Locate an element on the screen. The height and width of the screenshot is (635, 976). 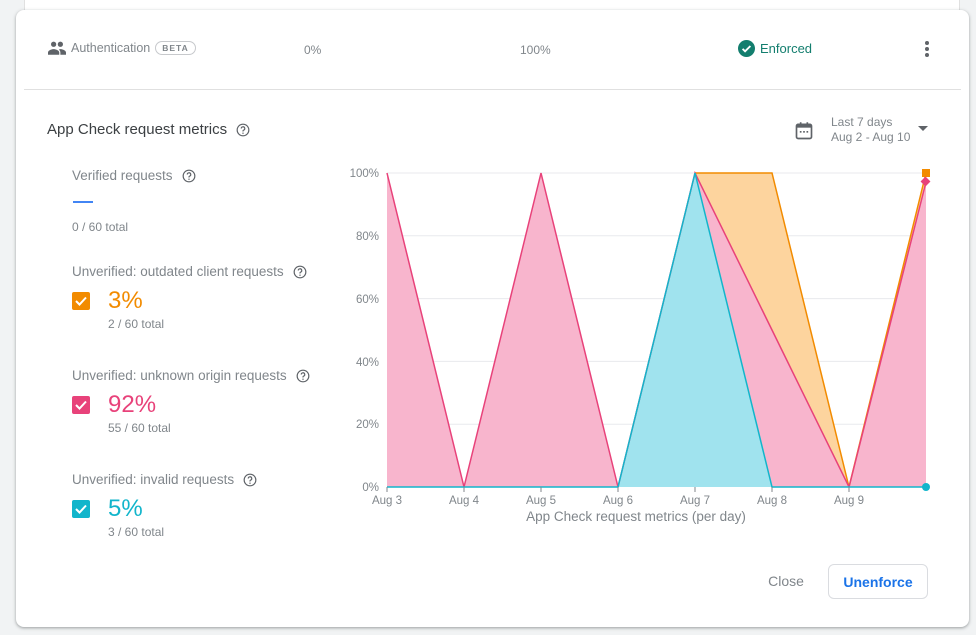
svg-text: Aug 3 is located at coordinates (387, 501).